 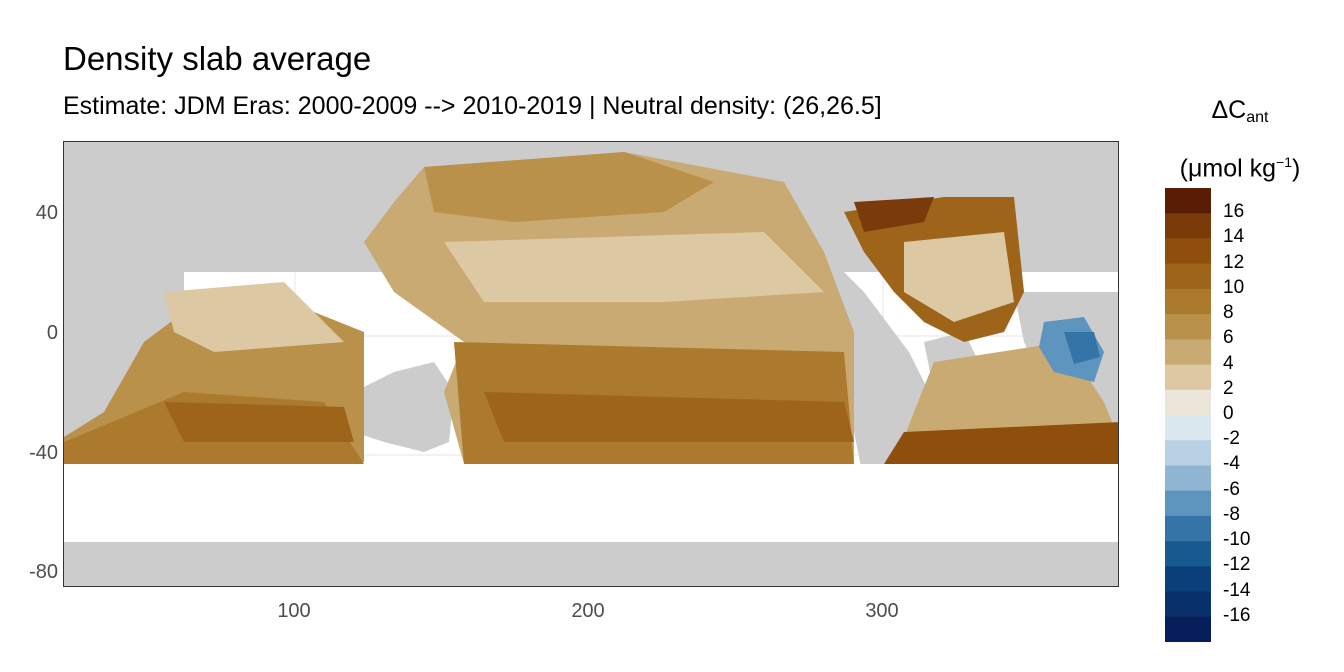 I want to click on y-tick-40: 40, so click(x=46, y=213).